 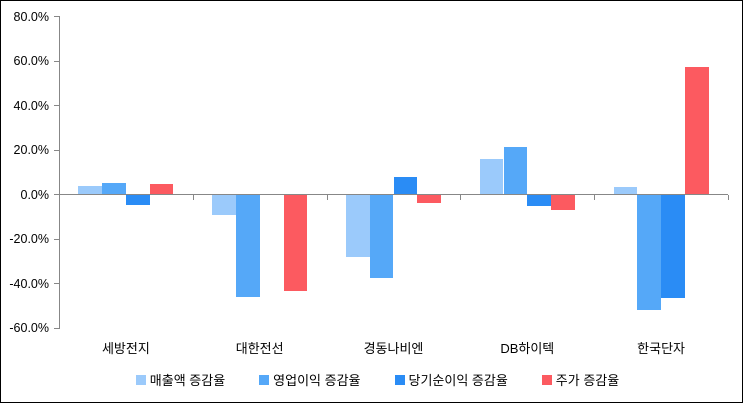 I want to click on legend-item: 매출액 증감율, so click(x=180, y=379).